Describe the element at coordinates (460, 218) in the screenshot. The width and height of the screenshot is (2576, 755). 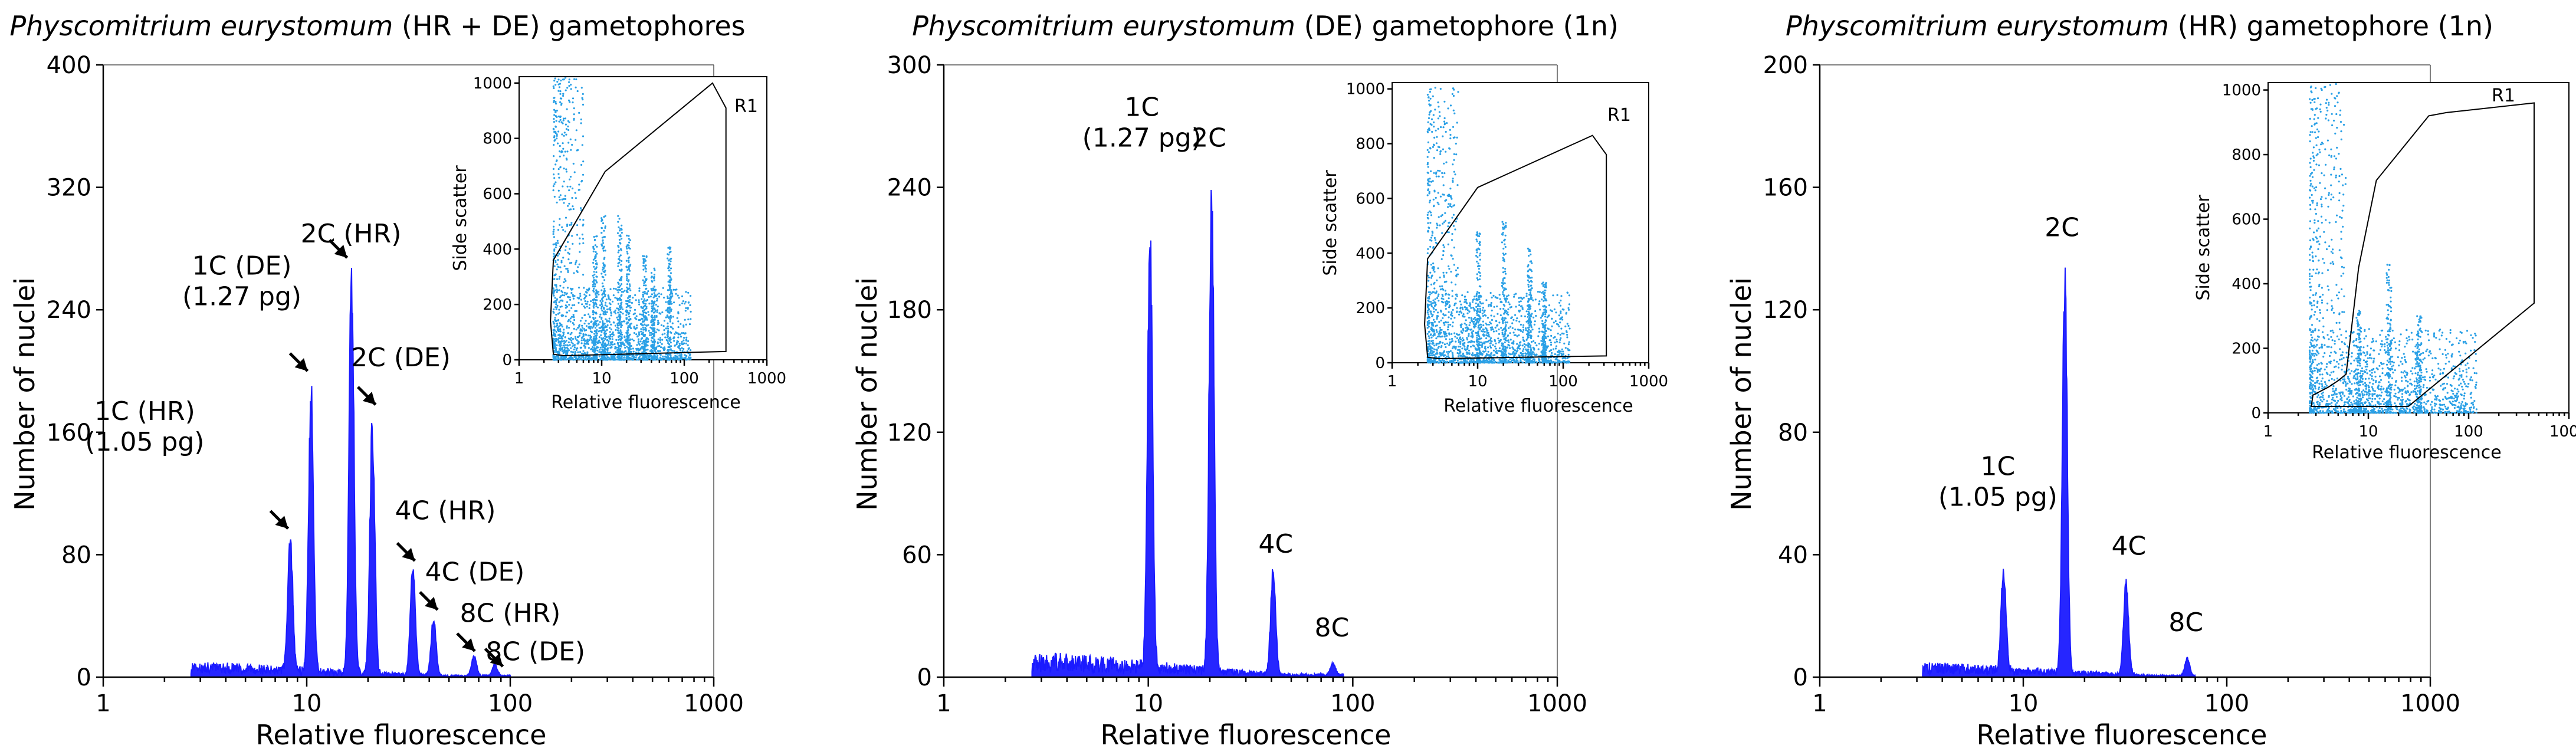
I see `inset-y-label: Side scatter` at that location.